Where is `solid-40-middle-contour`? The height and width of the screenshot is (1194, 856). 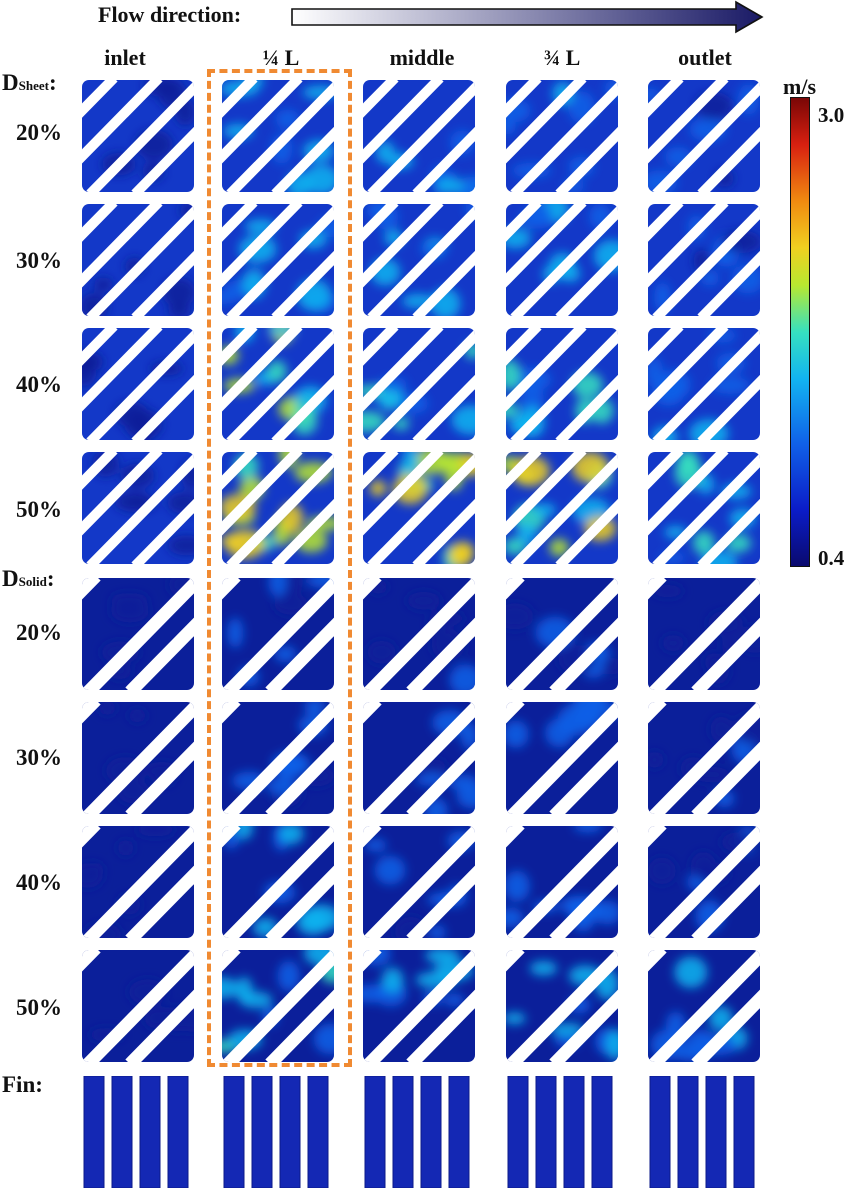
solid-40-middle-contour is located at coordinates (419, 882).